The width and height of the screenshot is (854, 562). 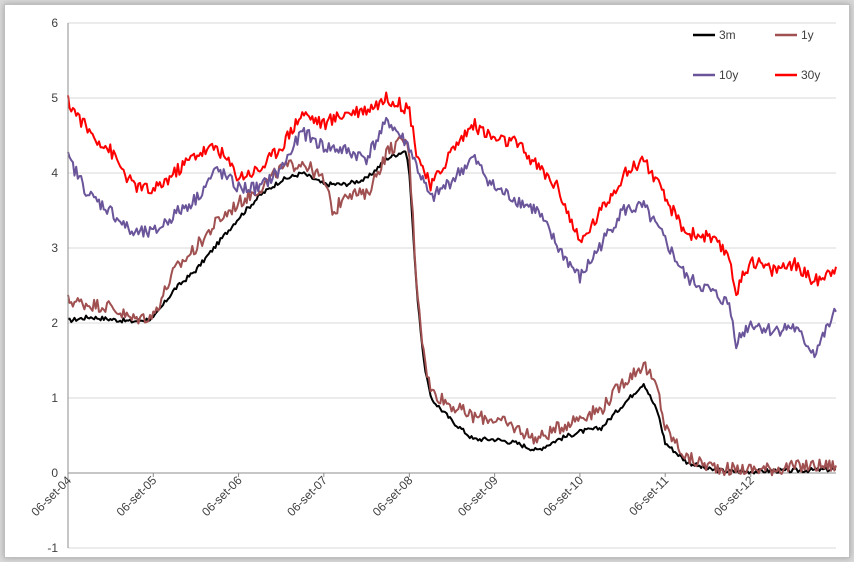 I want to click on x-tick-label: 06-set-09, so click(x=478, y=496).